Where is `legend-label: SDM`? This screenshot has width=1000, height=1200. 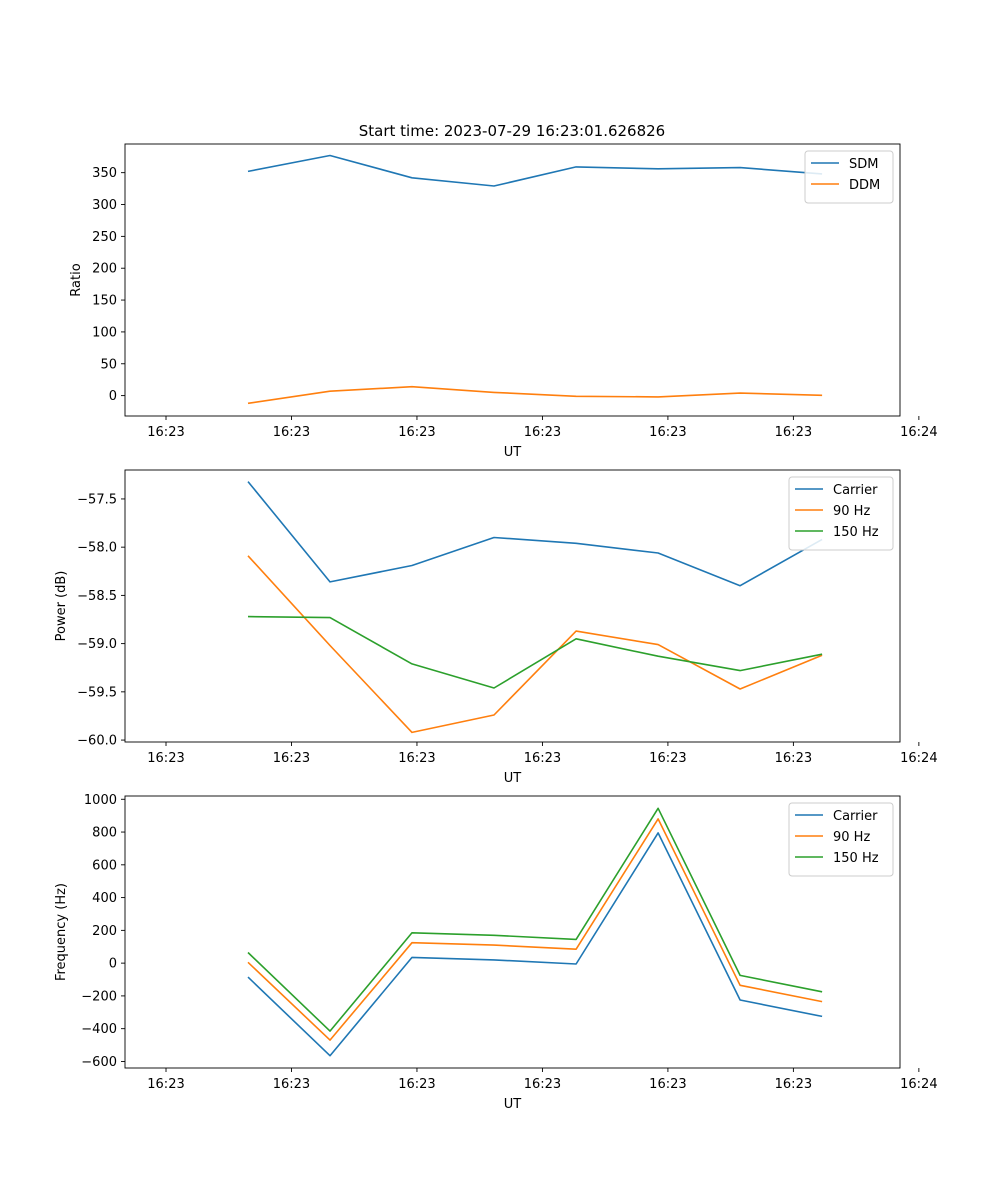 legend-label: SDM is located at coordinates (863, 164).